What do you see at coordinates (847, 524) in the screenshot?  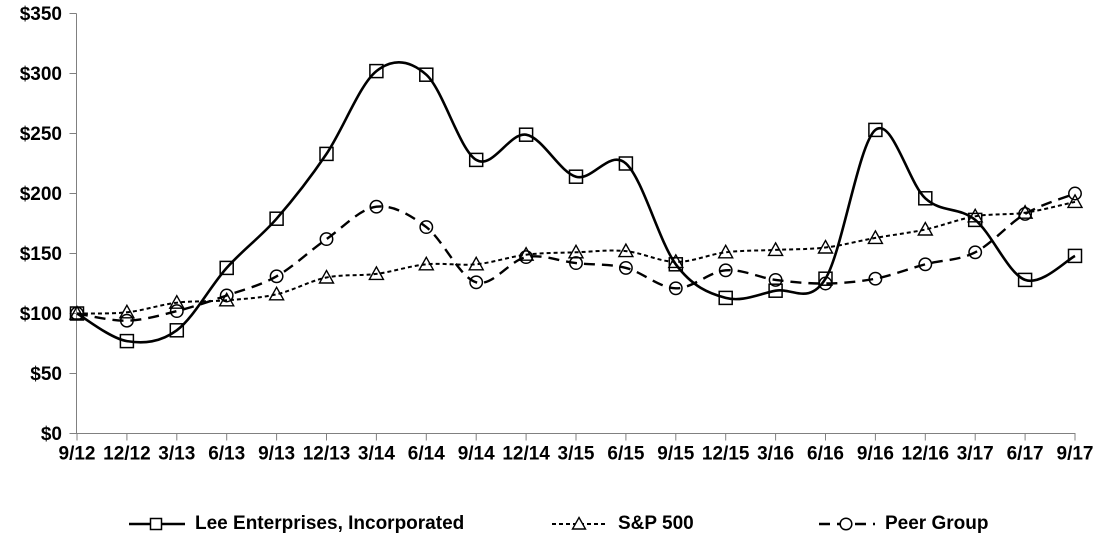 I see `dashed-line-circle-marker-icon` at bounding box center [847, 524].